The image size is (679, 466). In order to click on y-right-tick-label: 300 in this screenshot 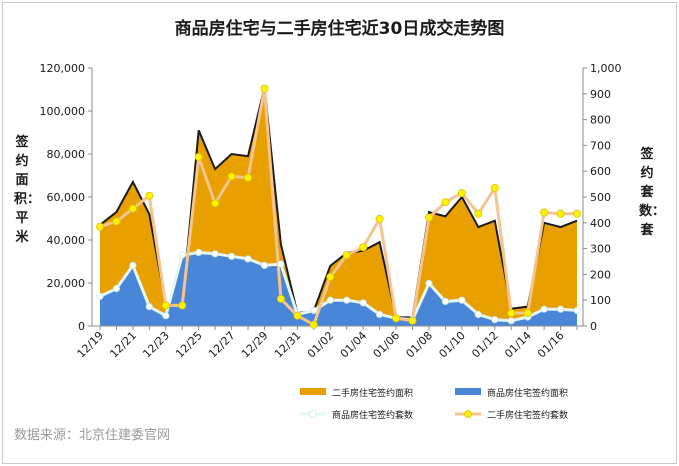, I will do `click(600, 249)`.